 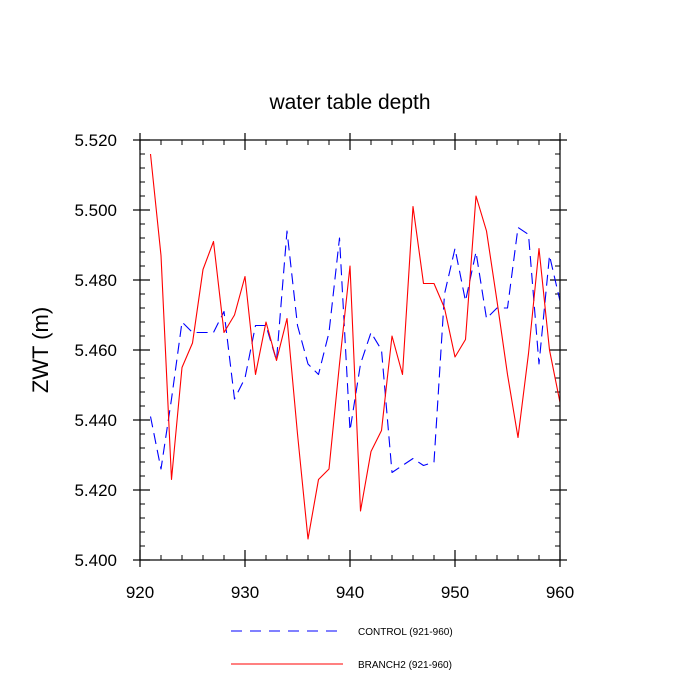 I want to click on y-tick-label: 5.400, so click(x=95, y=560).